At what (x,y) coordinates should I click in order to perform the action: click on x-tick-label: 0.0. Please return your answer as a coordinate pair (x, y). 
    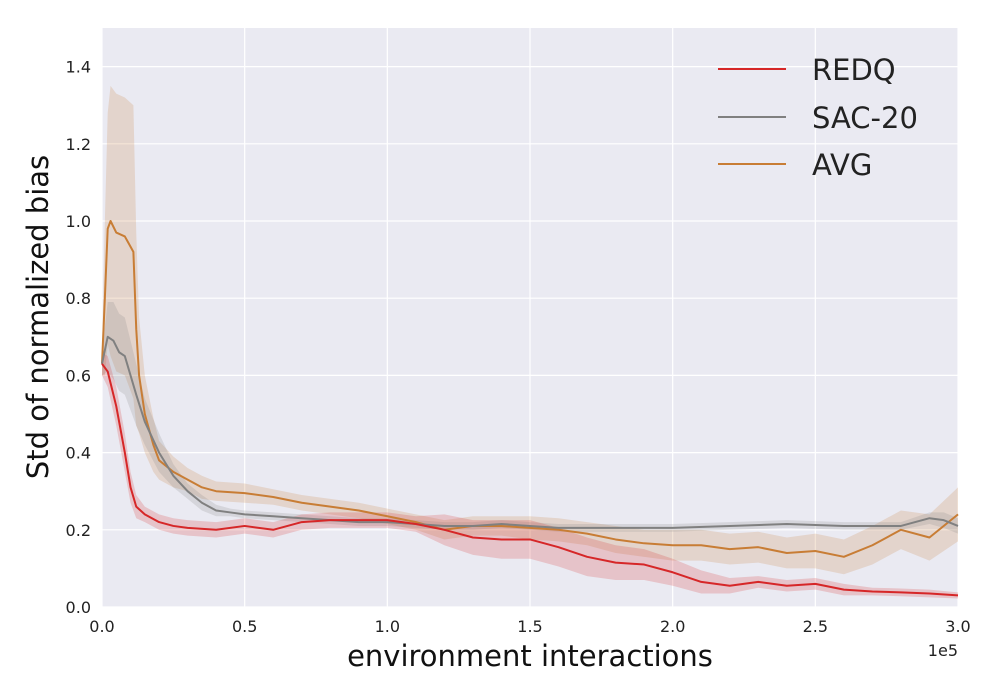
    Looking at the image, I should click on (101, 626).